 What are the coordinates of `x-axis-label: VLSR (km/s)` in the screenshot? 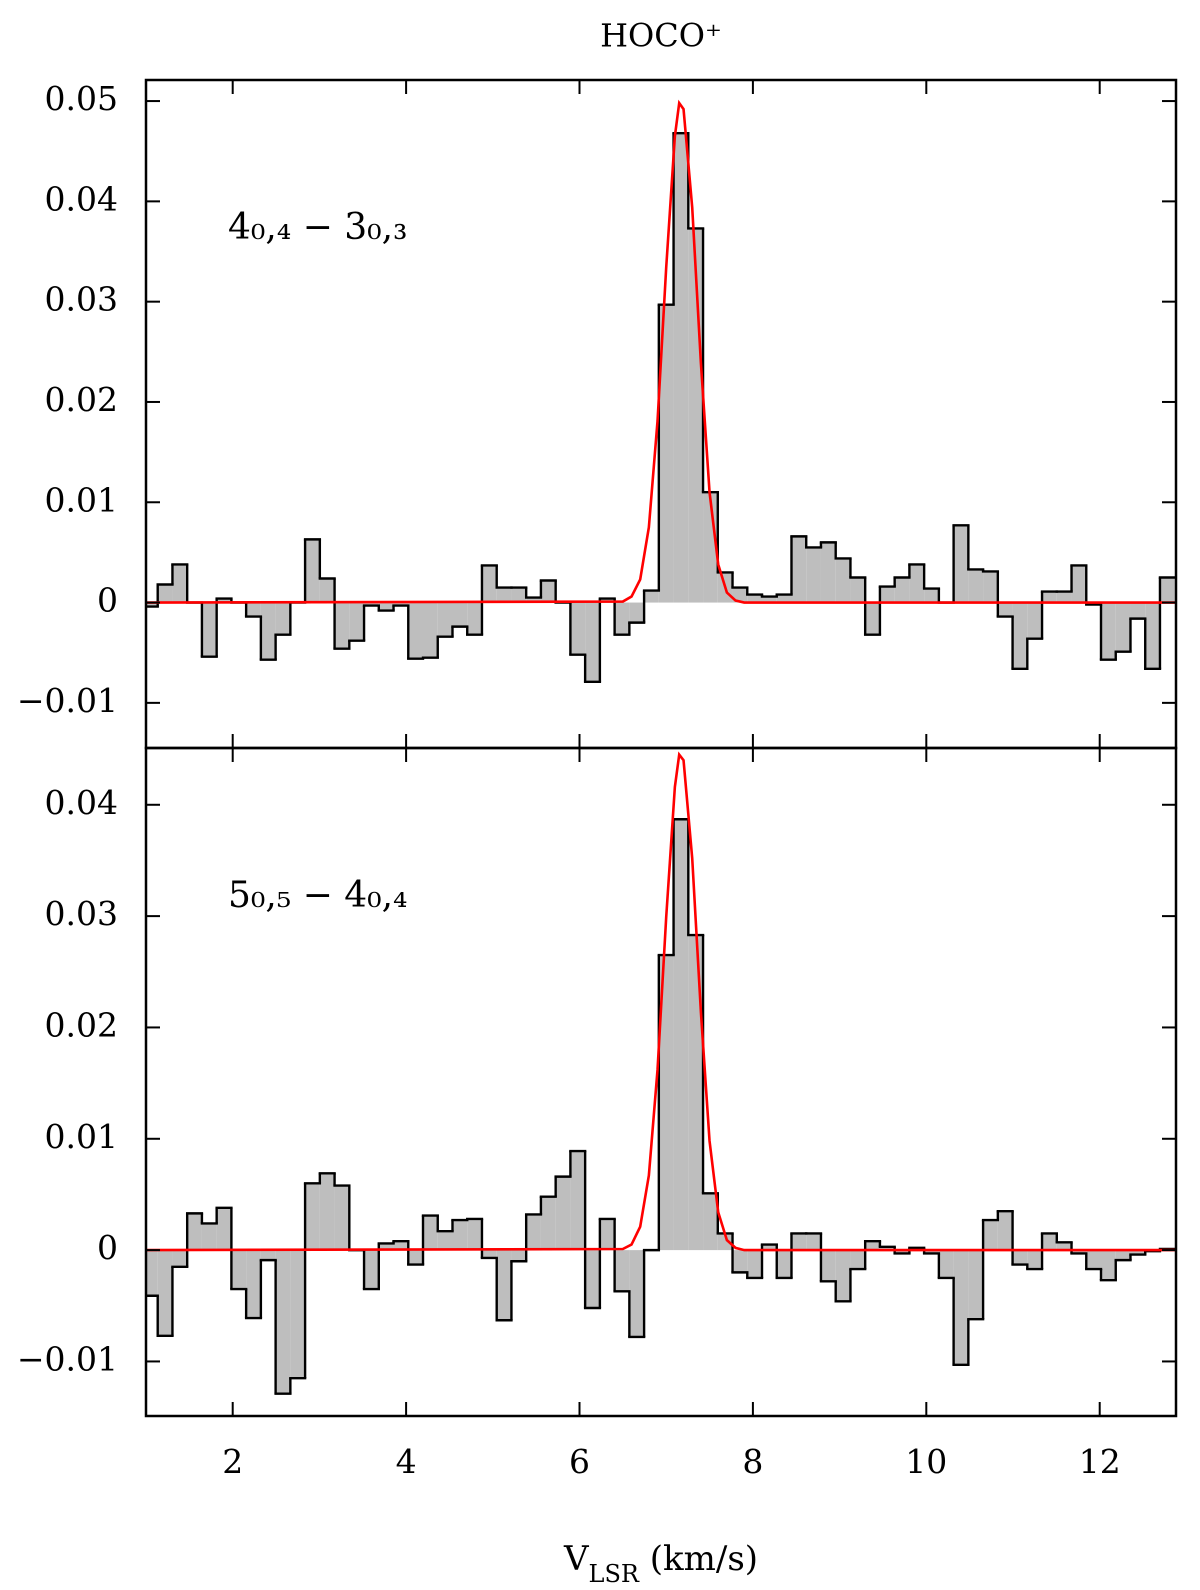 It's located at (660, 1563).